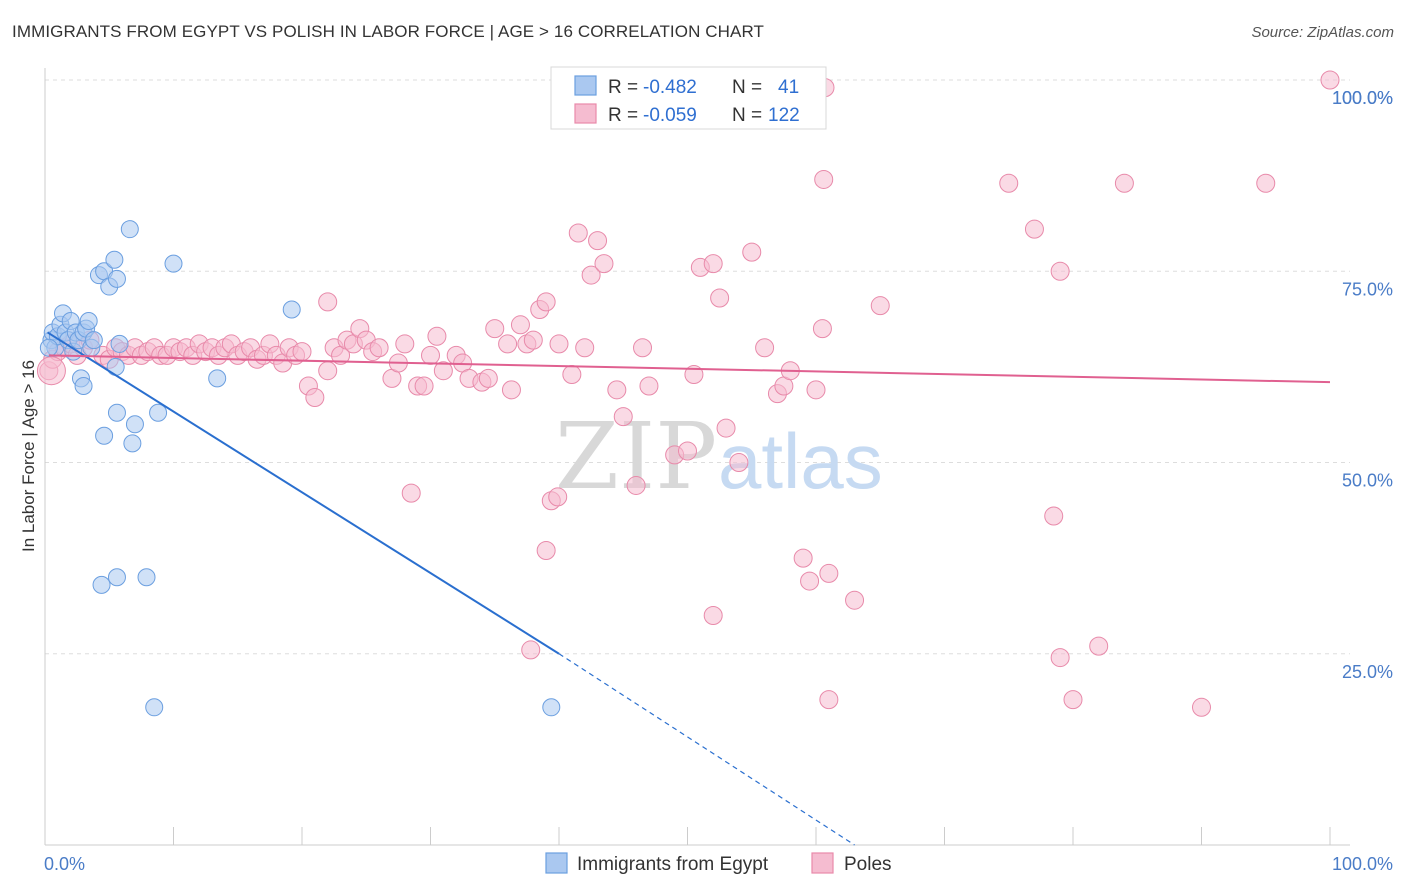 This screenshot has height=892, width=1406. What do you see at coordinates (1367, 672) in the screenshot?
I see `y-tick-label: 25.0%` at bounding box center [1367, 672].